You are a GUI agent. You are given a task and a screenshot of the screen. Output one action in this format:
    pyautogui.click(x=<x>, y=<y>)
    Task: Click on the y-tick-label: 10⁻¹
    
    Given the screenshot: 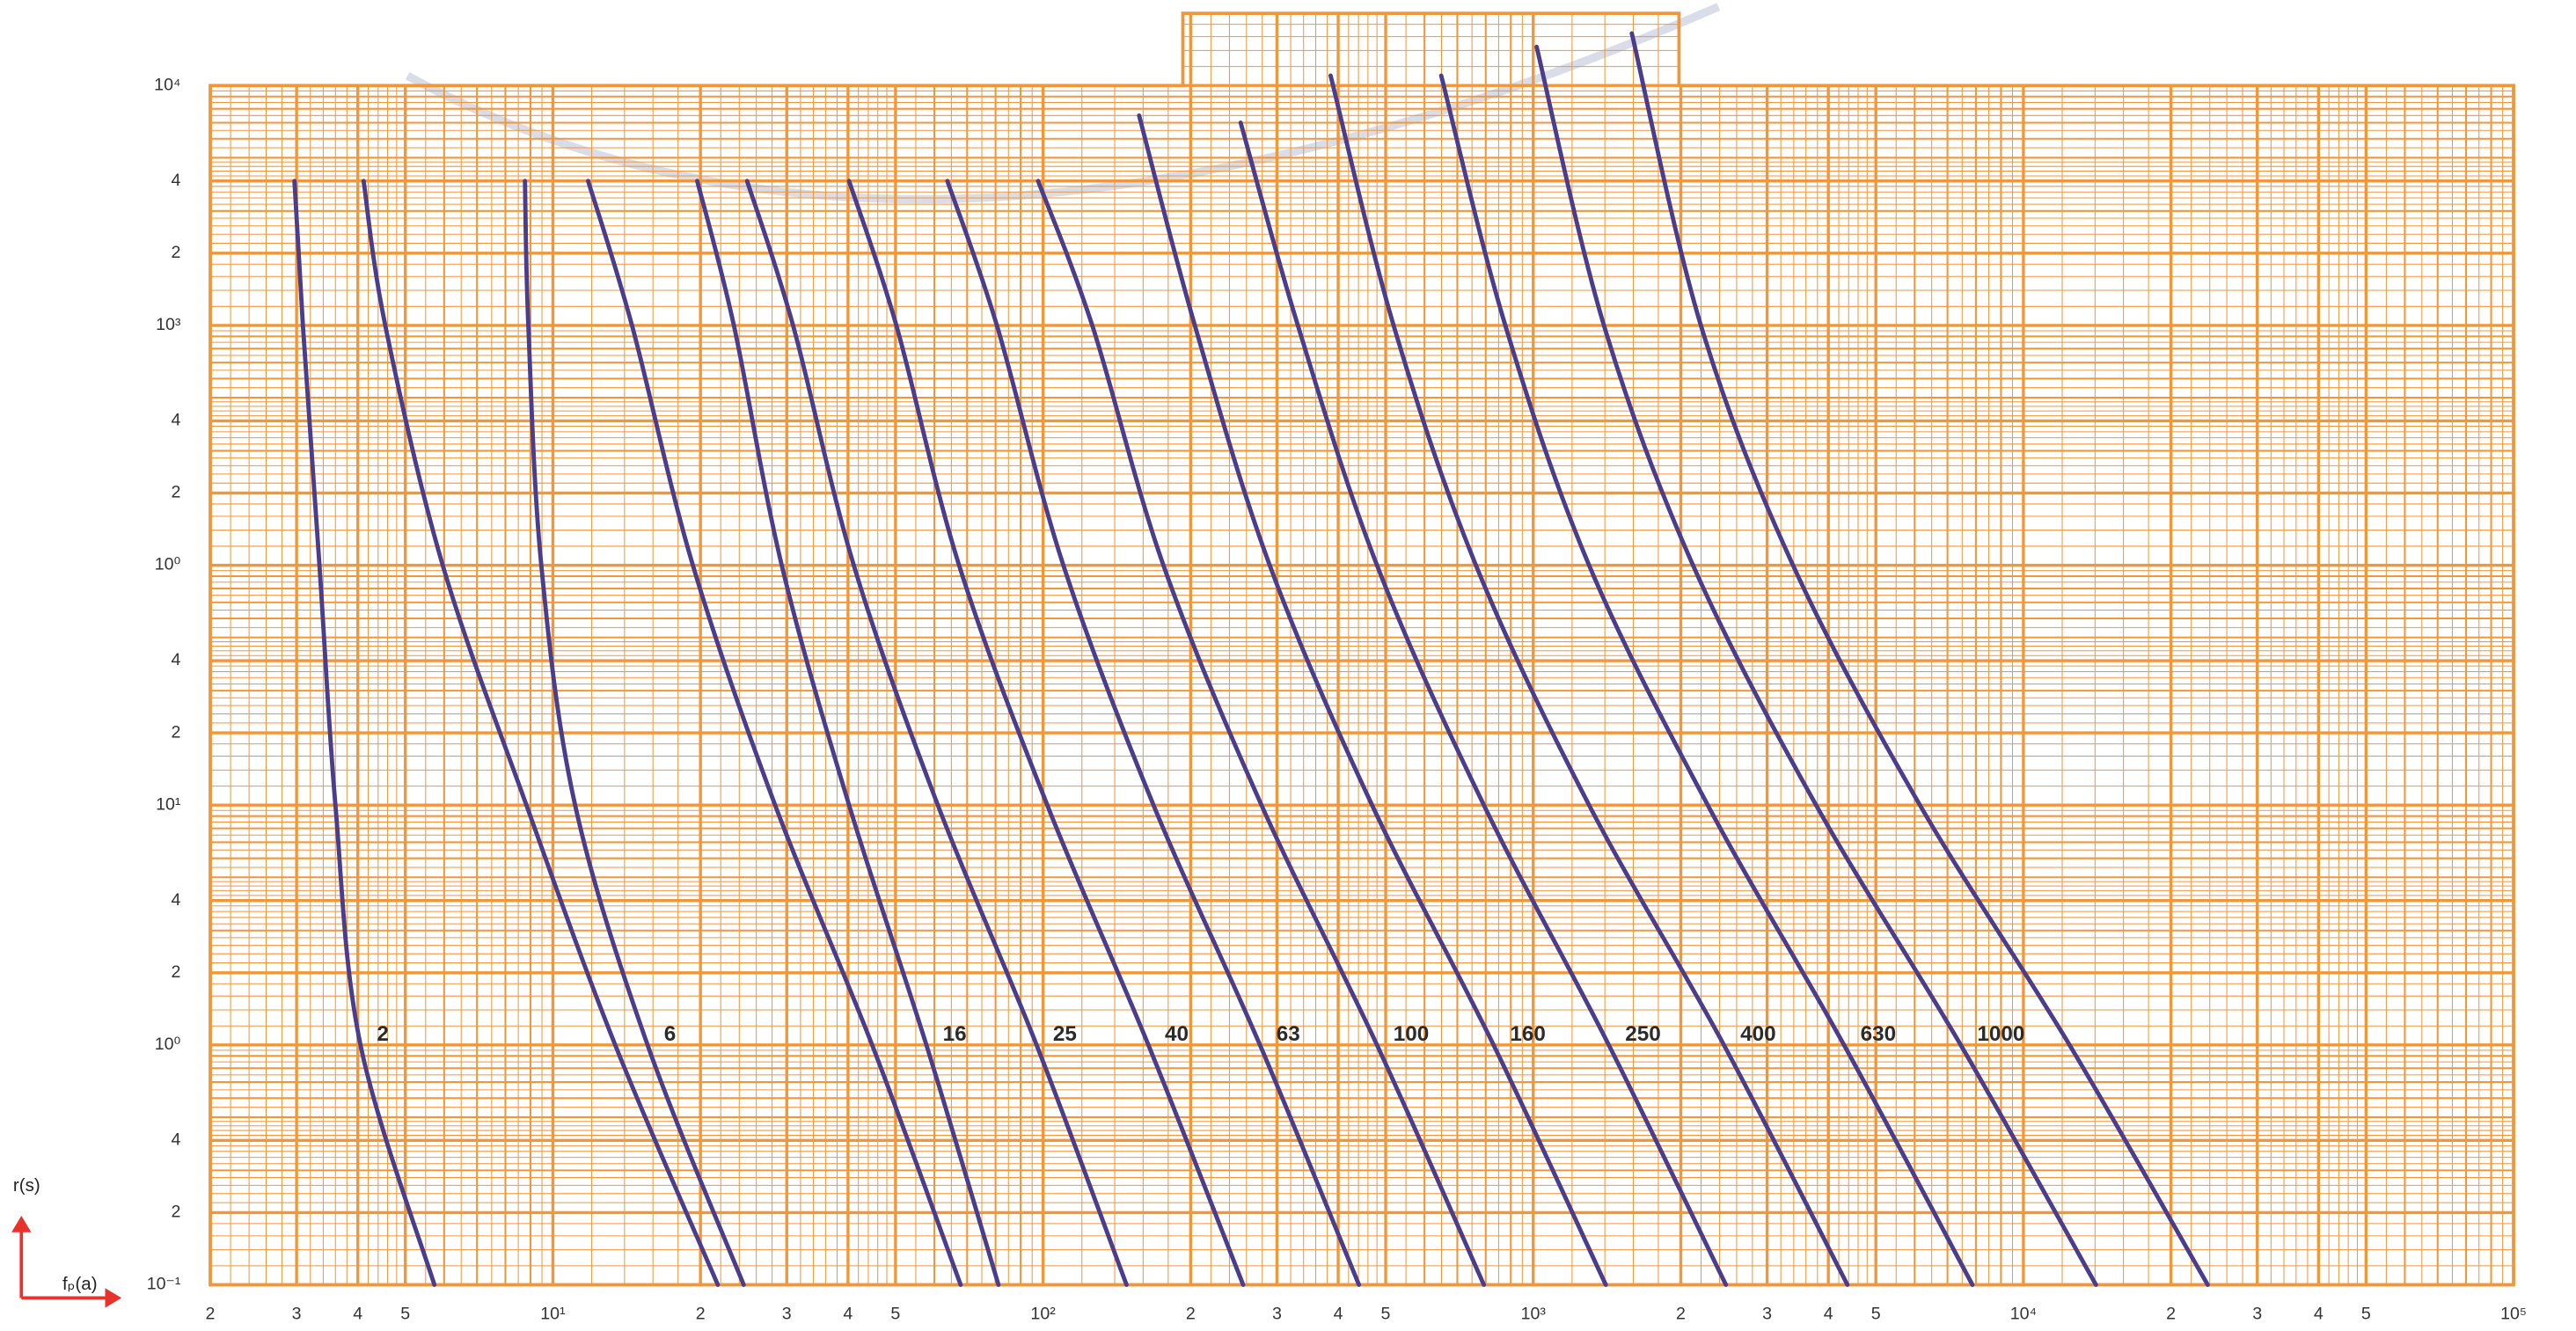 What is the action you would take?
    pyautogui.click(x=164, y=1284)
    